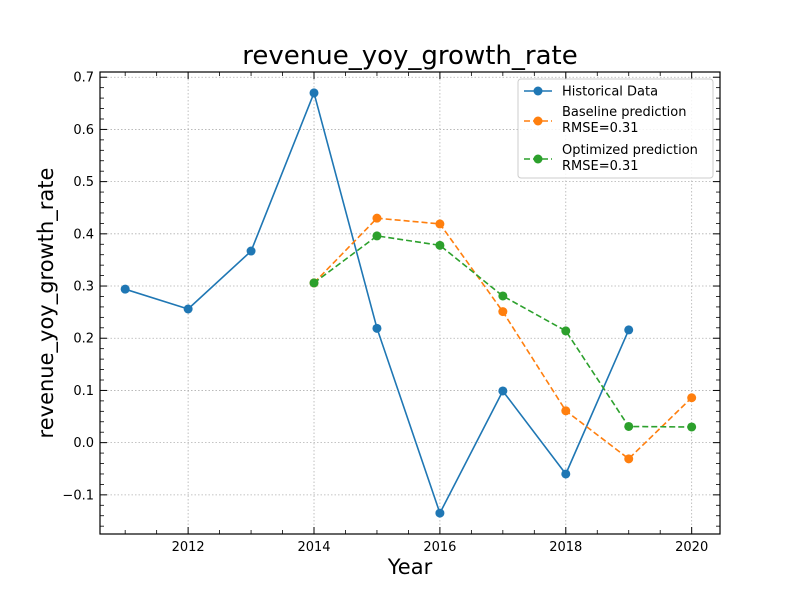 Image resolution: width=800 pixels, height=604 pixels. I want to click on y-axis-label: revenue_yoy_growth_rate, so click(46, 303).